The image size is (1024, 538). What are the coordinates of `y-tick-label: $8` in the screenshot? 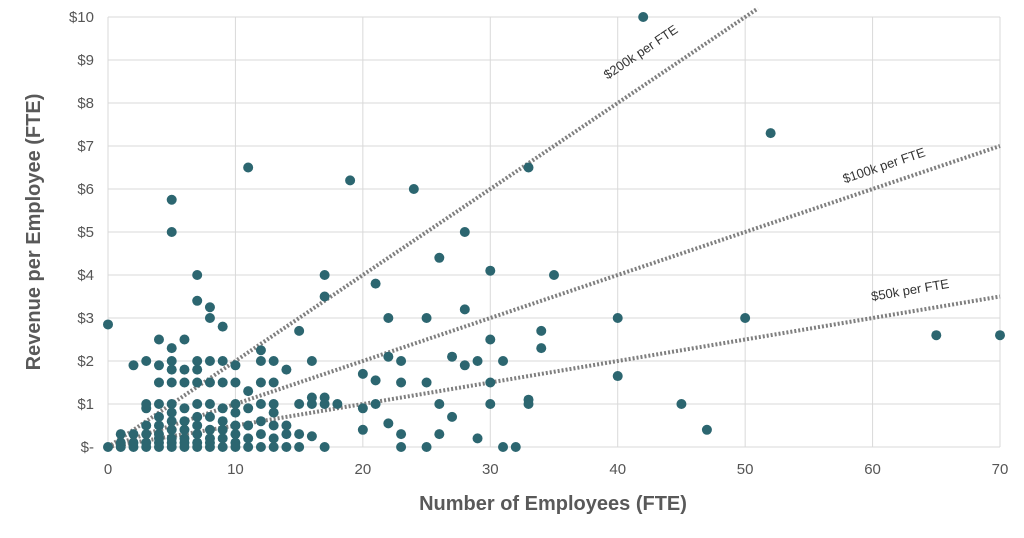 It's located at (85, 103).